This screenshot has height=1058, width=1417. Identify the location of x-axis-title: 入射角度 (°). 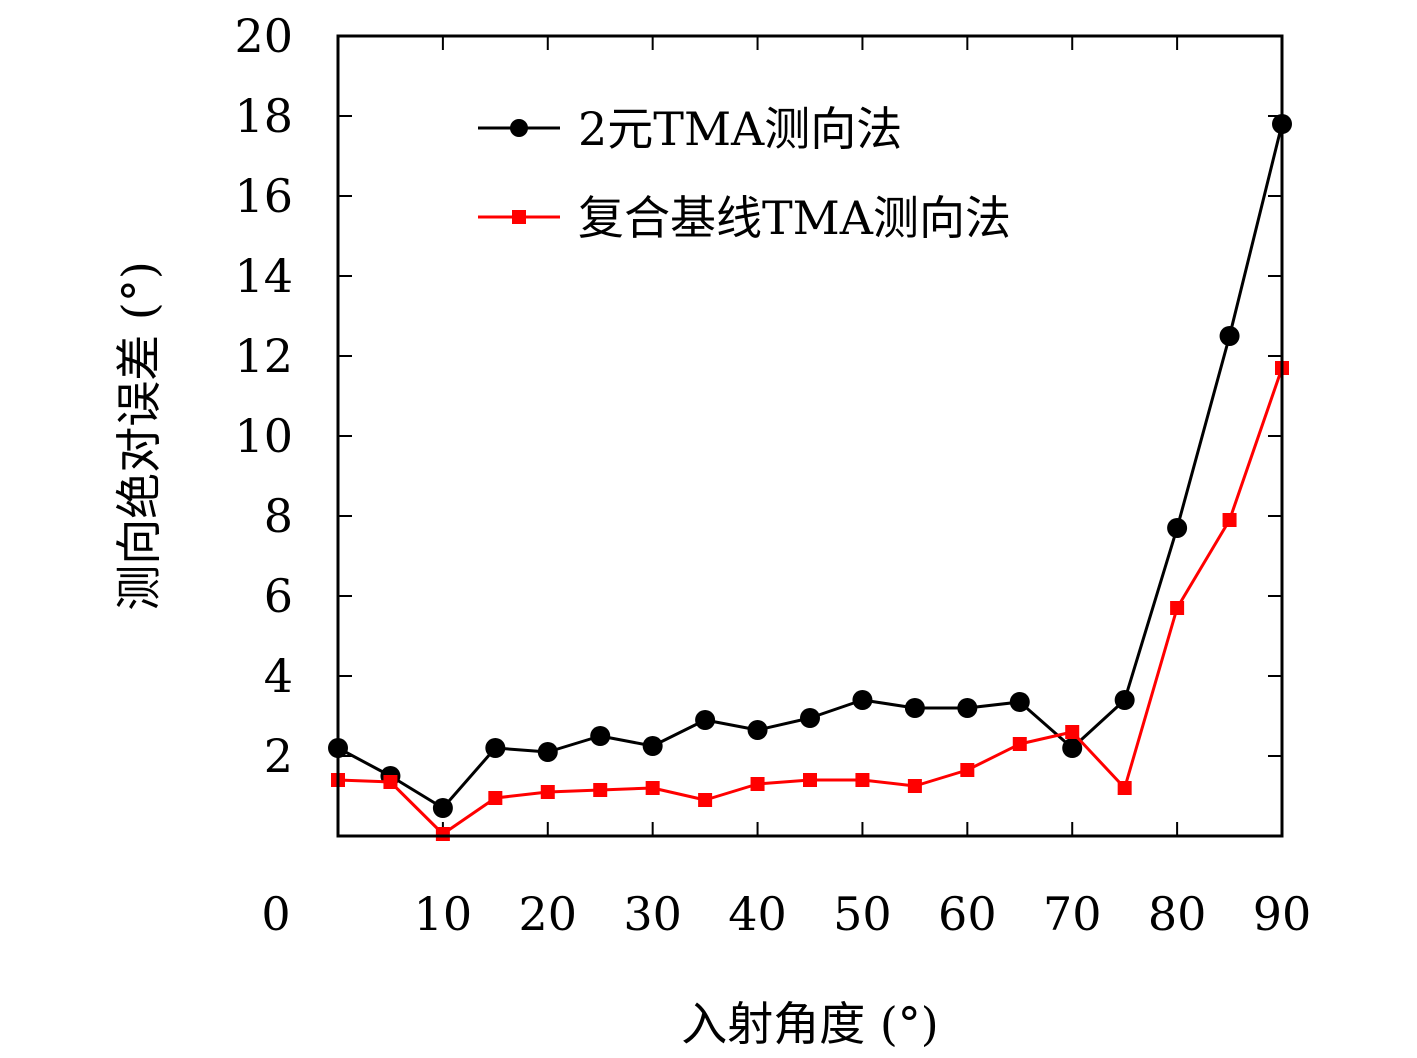
(810, 1024).